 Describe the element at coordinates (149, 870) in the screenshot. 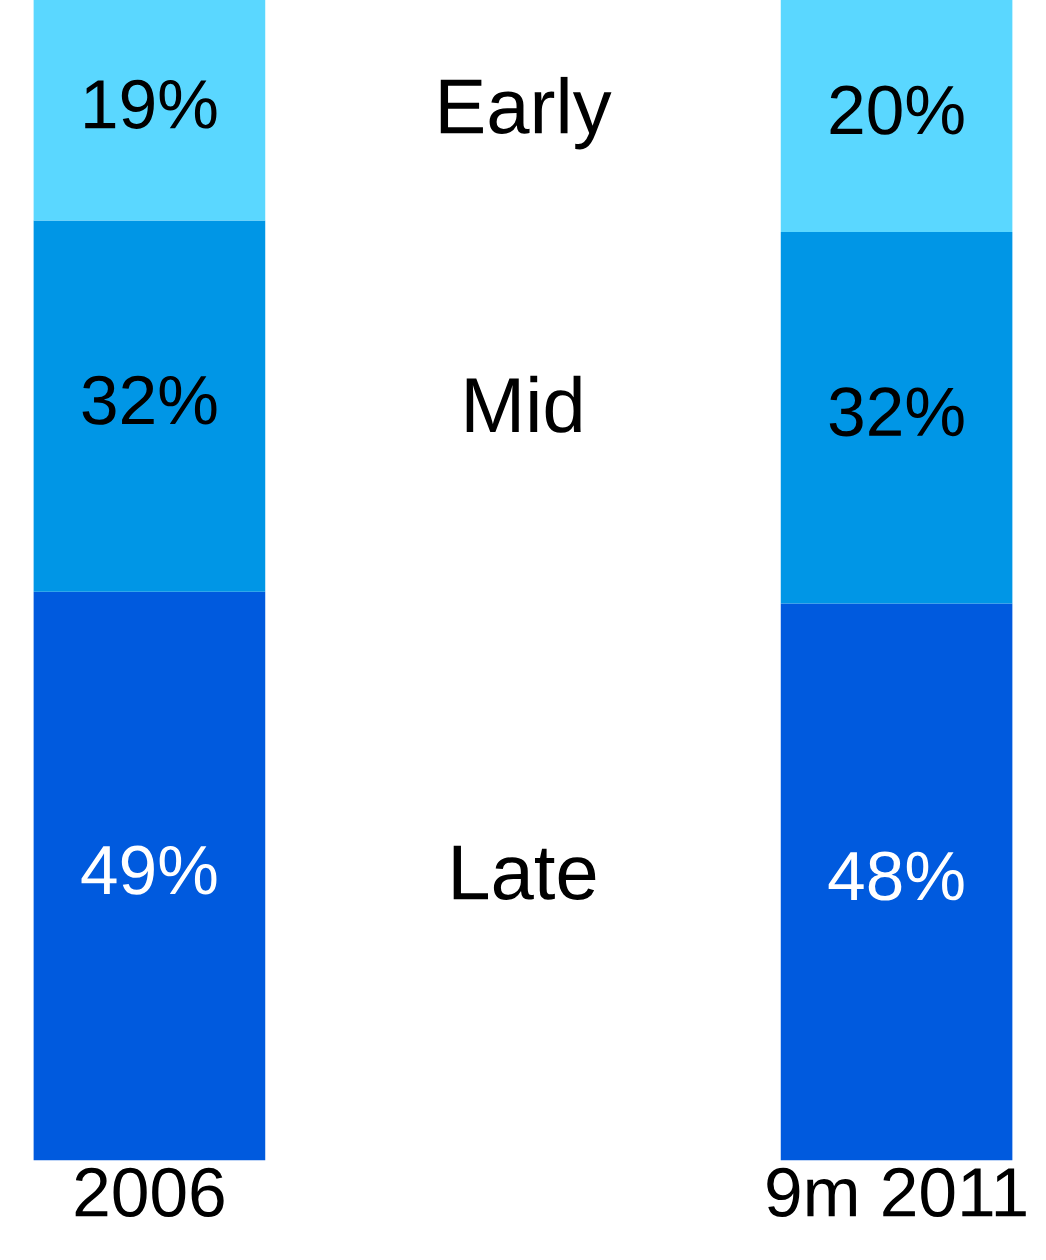

I see `data-label: 49%` at that location.